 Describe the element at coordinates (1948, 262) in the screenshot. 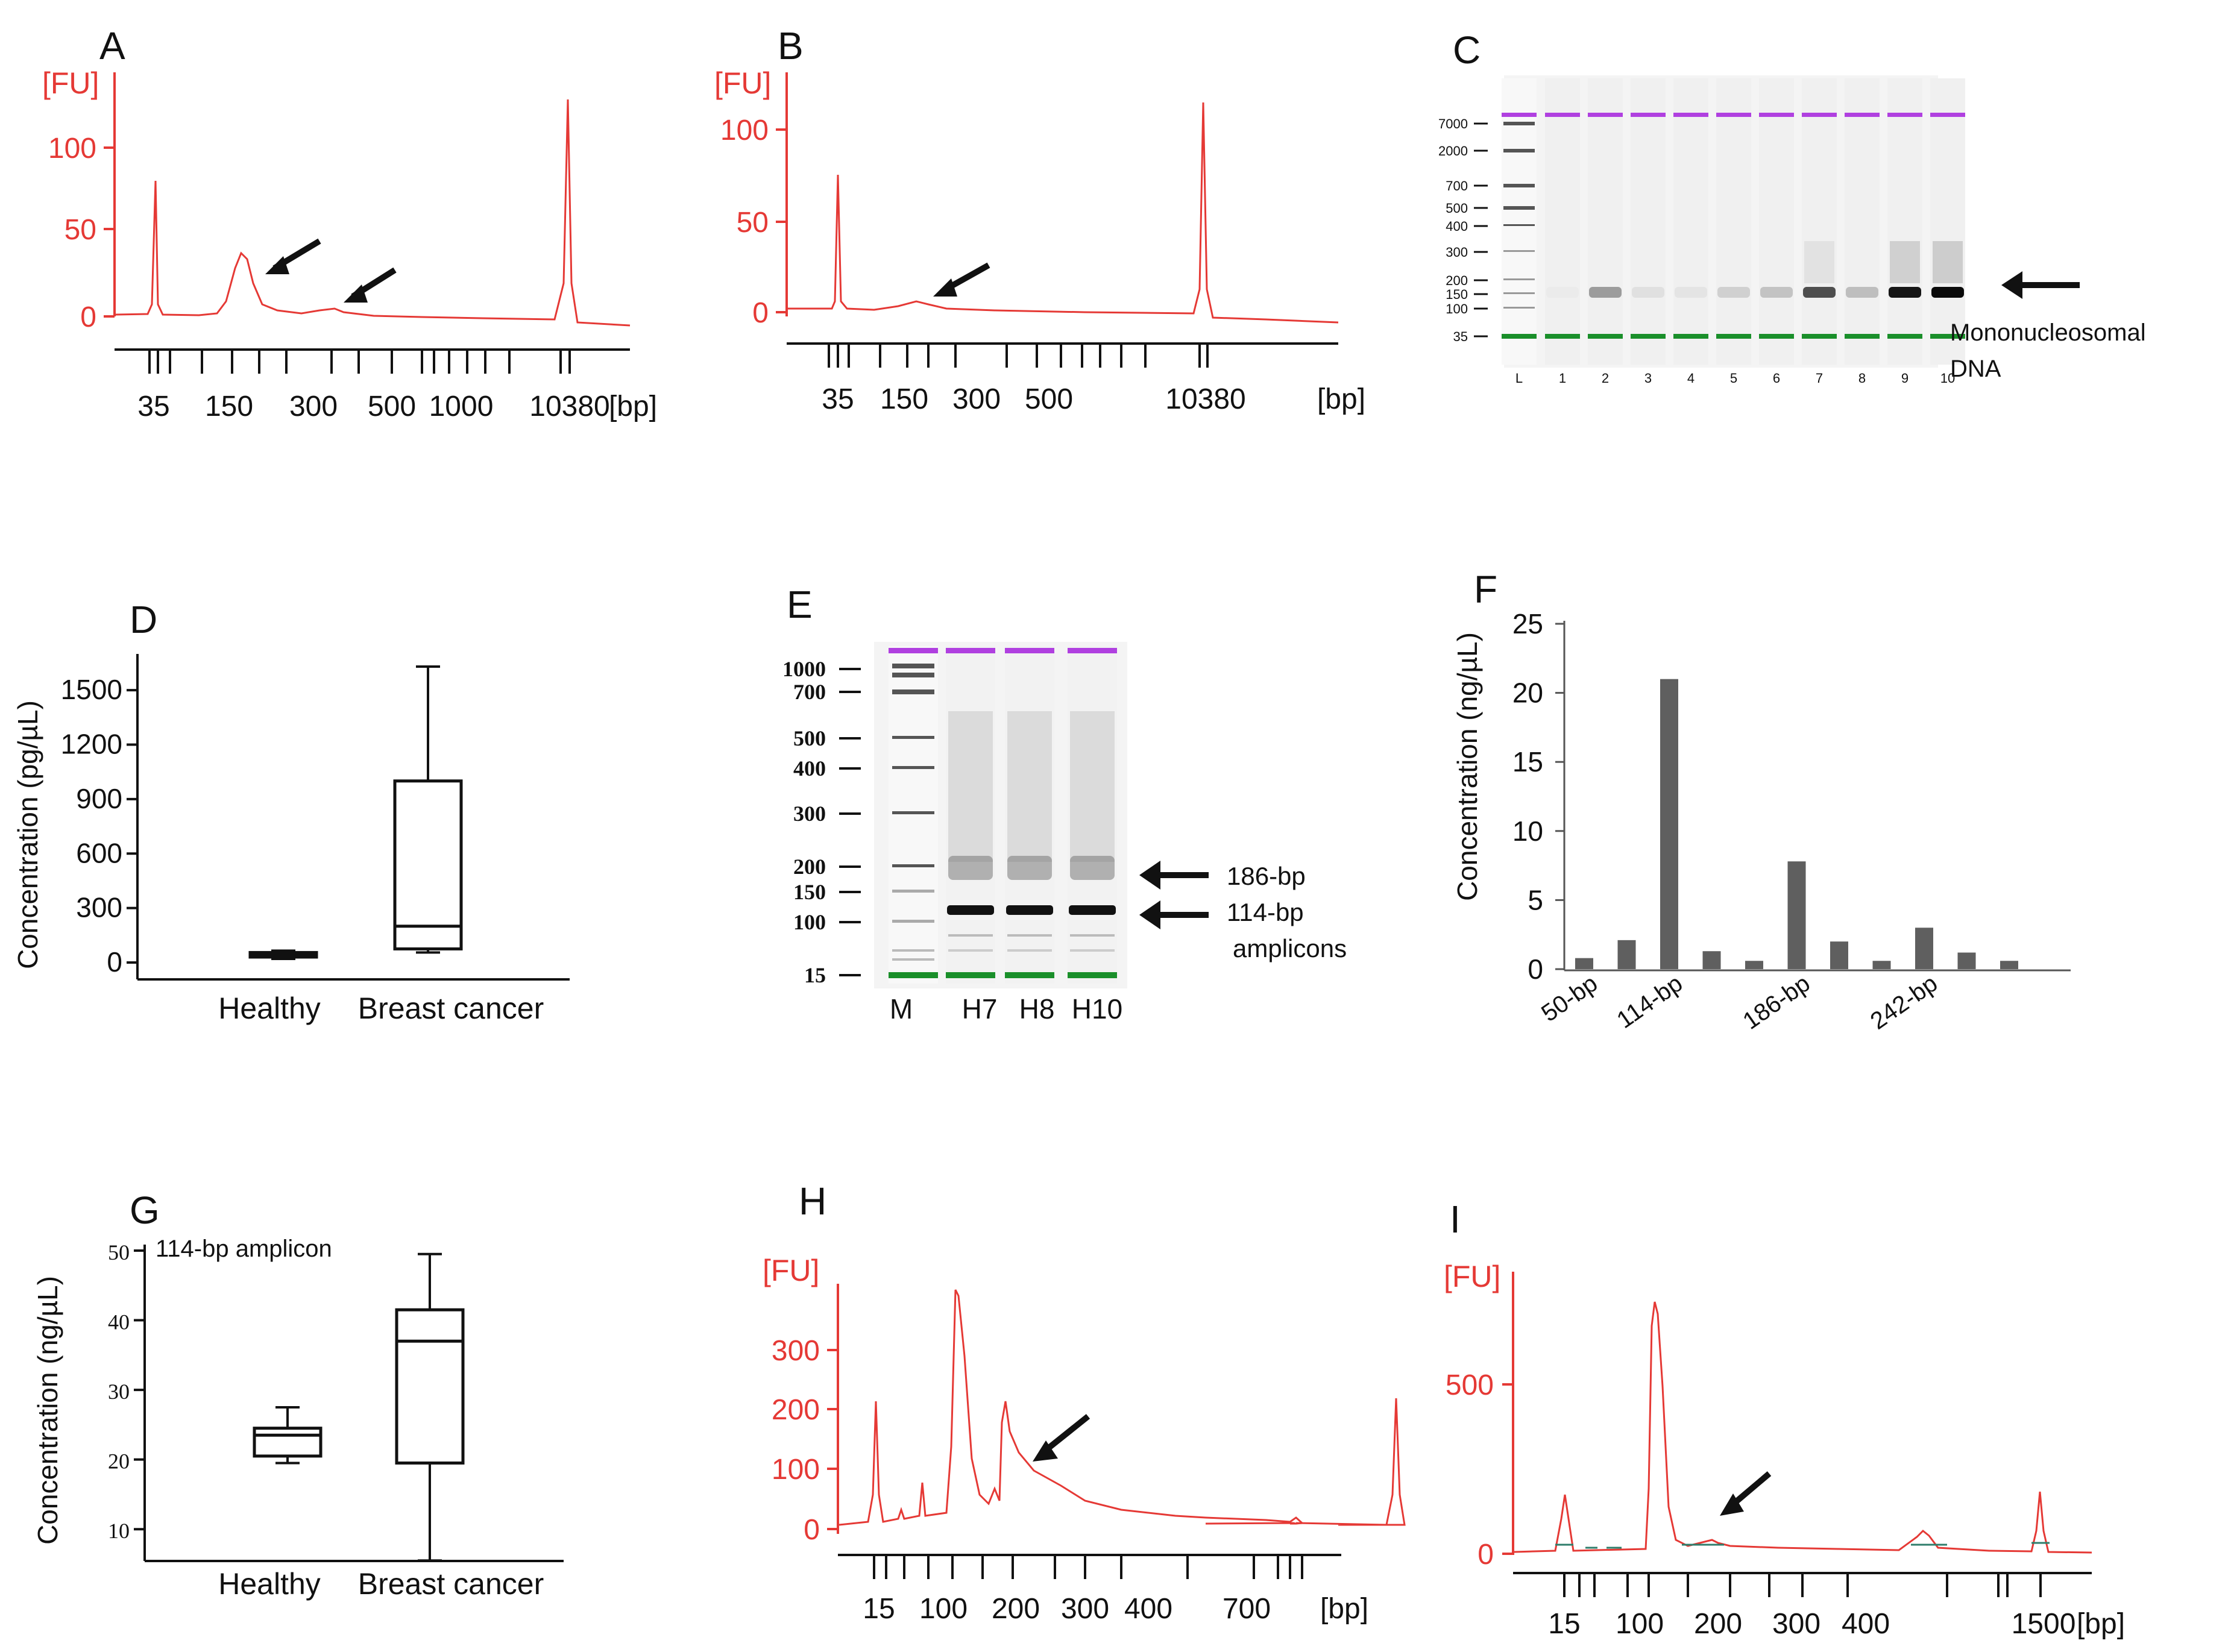

I see `smear` at that location.